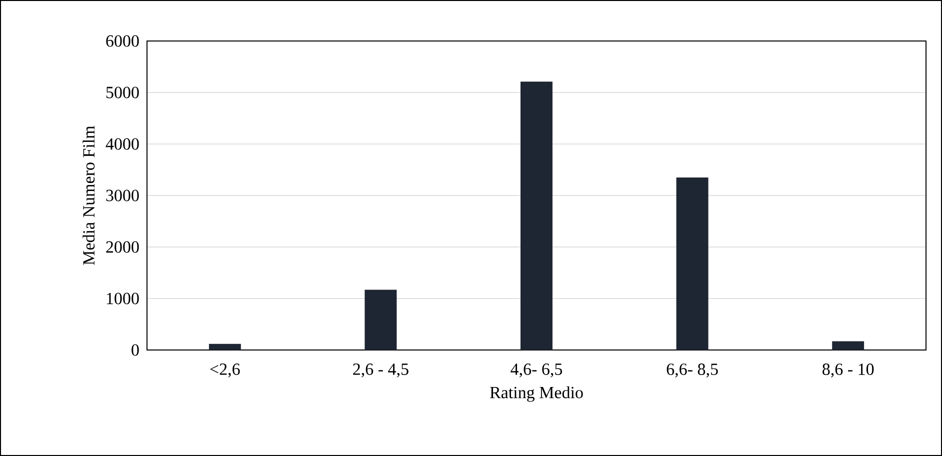 This screenshot has height=456, width=942. What do you see at coordinates (122, 247) in the screenshot?
I see `y-tick-label: 2000` at bounding box center [122, 247].